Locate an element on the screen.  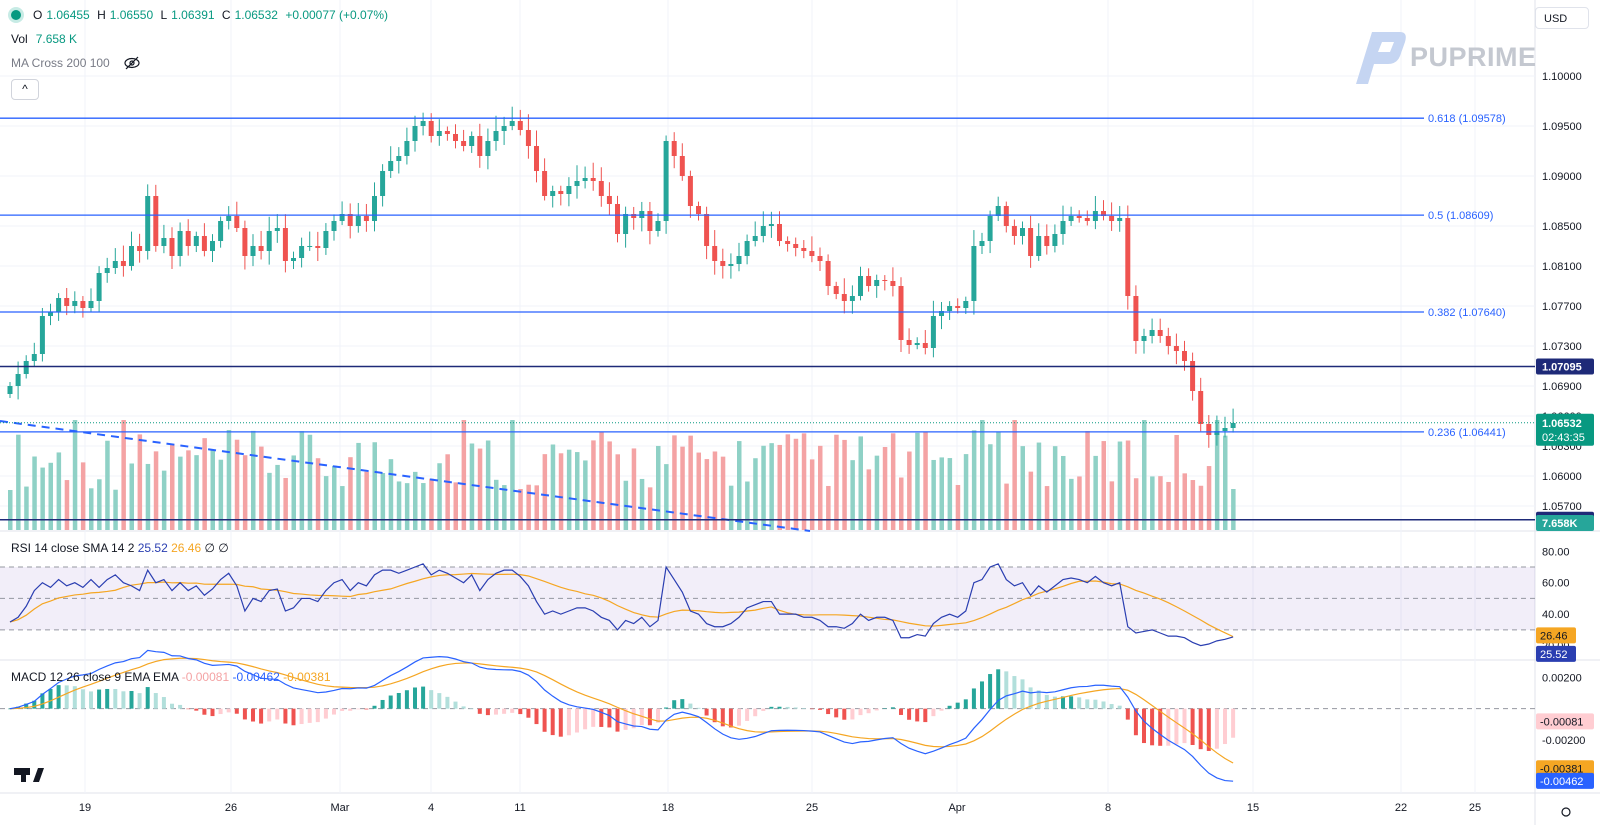
current-price-badge is located at coordinates (1565, 429).